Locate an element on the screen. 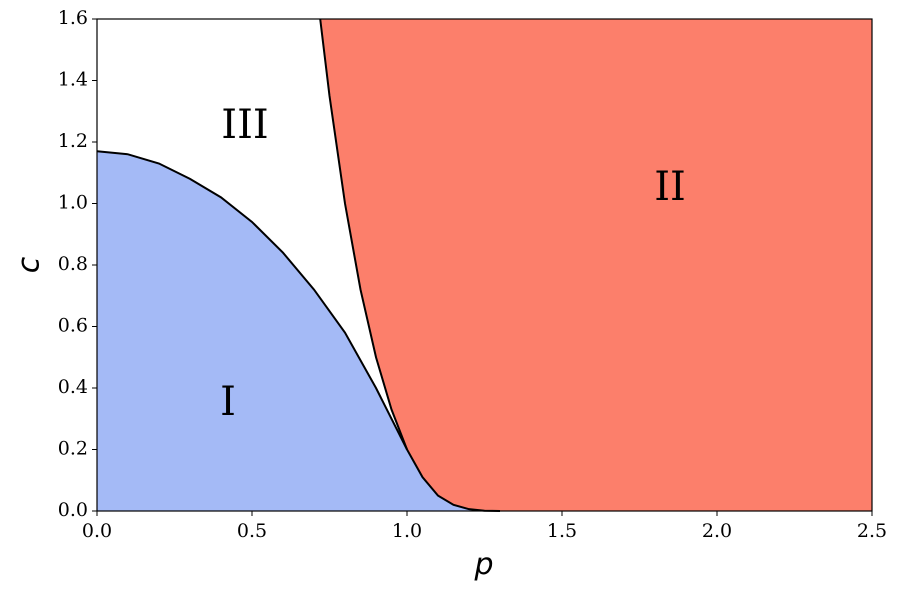 This screenshot has height=594, width=900. region-label: II is located at coordinates (670, 187).